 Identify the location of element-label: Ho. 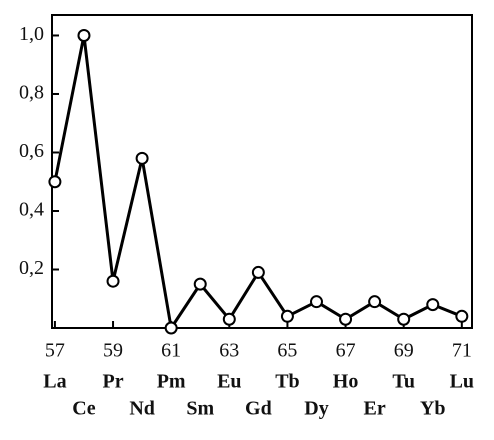
(346, 382).